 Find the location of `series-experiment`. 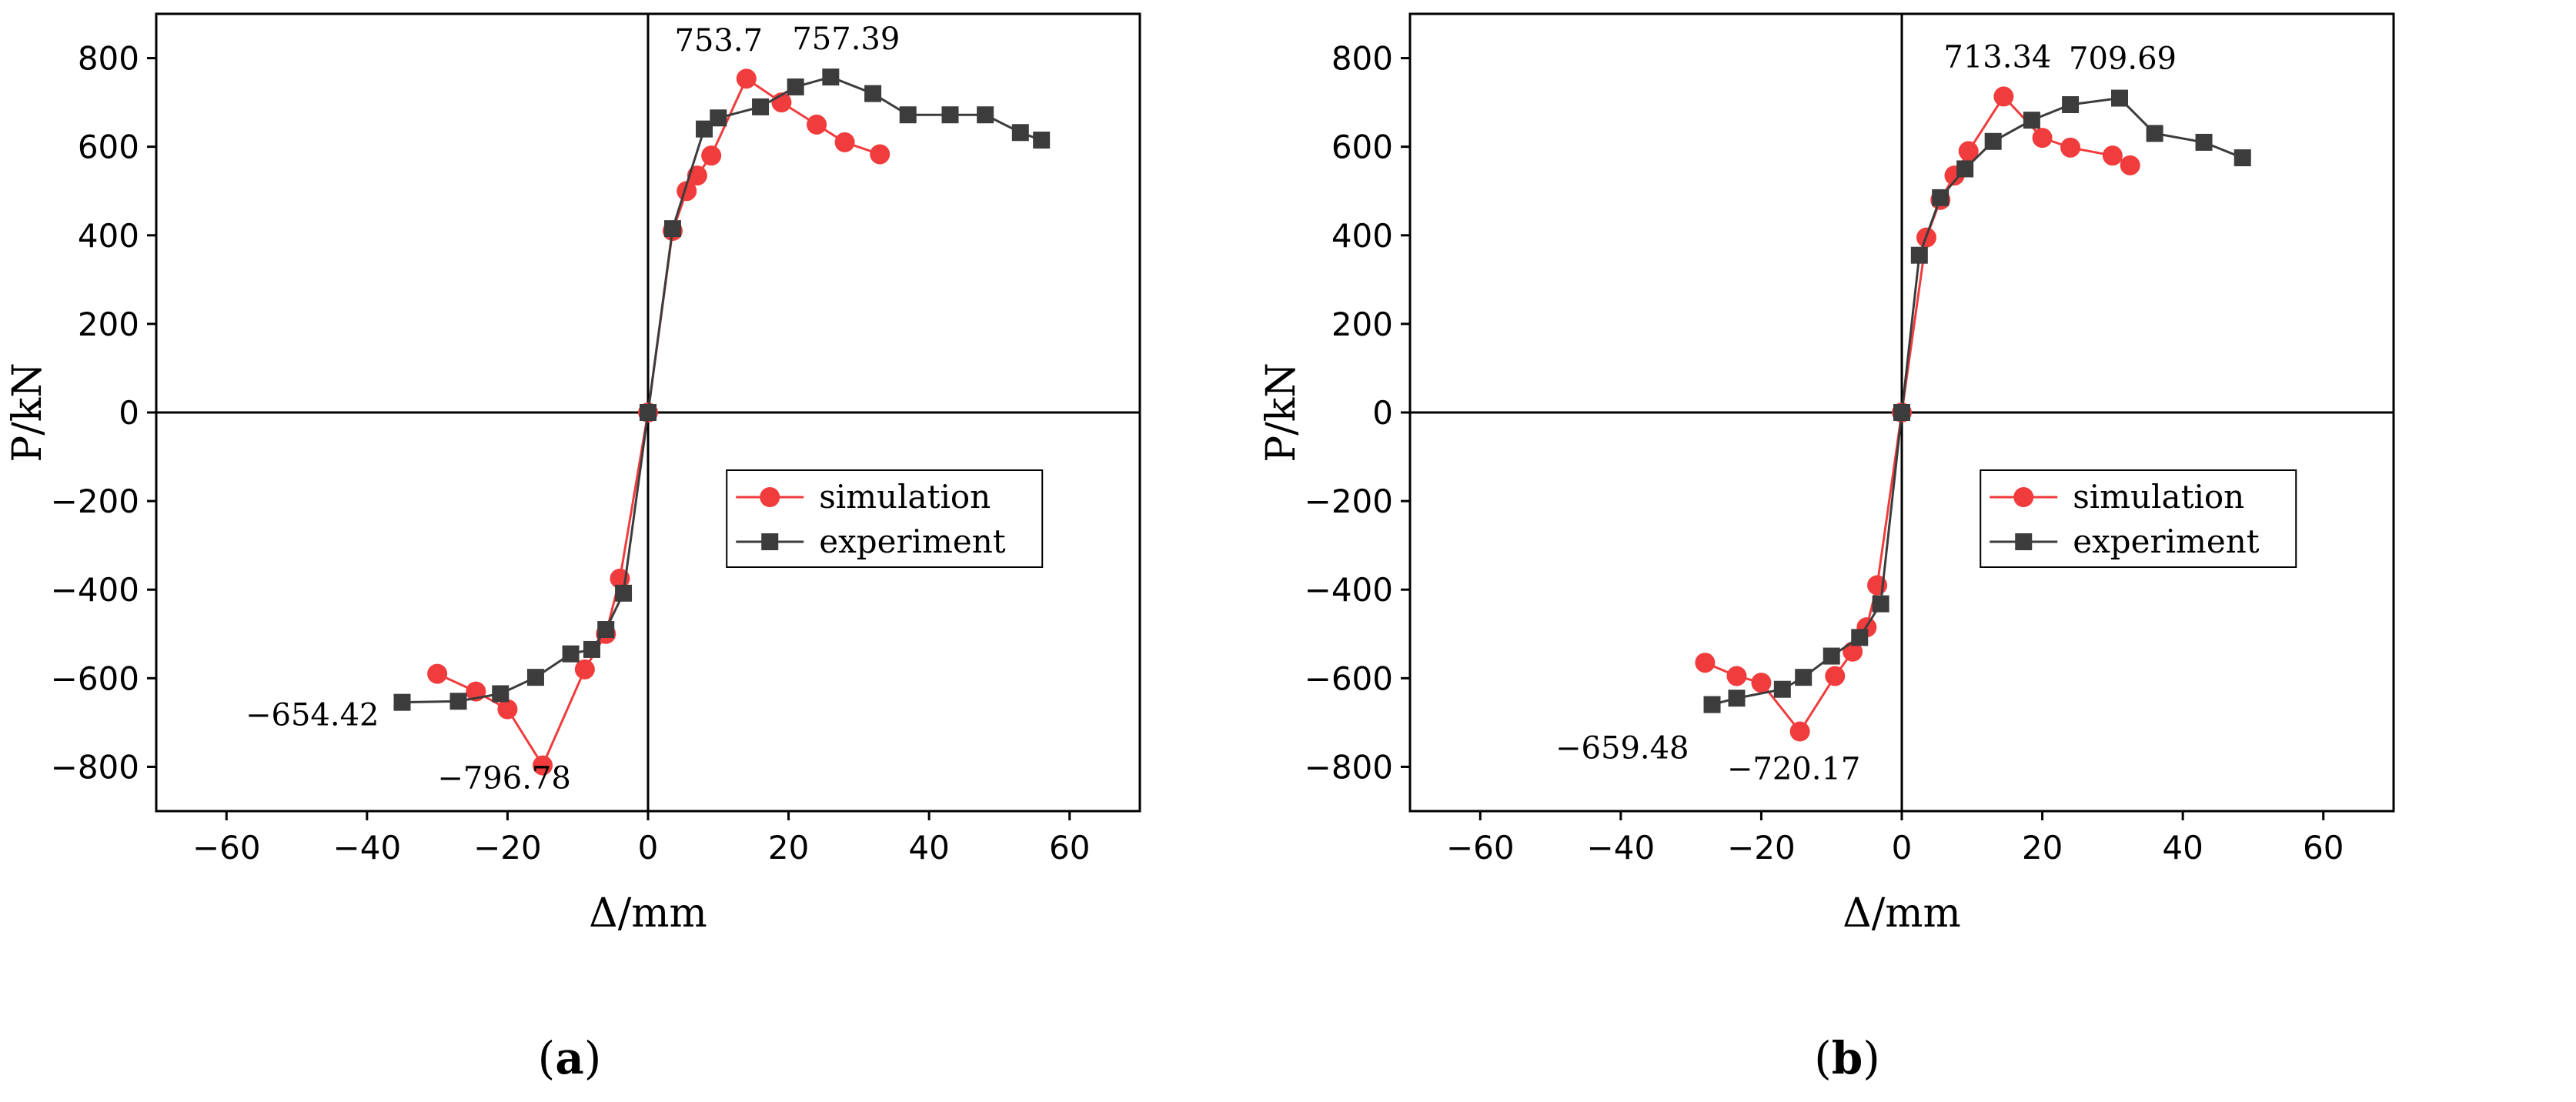

series-experiment is located at coordinates (1977, 401).